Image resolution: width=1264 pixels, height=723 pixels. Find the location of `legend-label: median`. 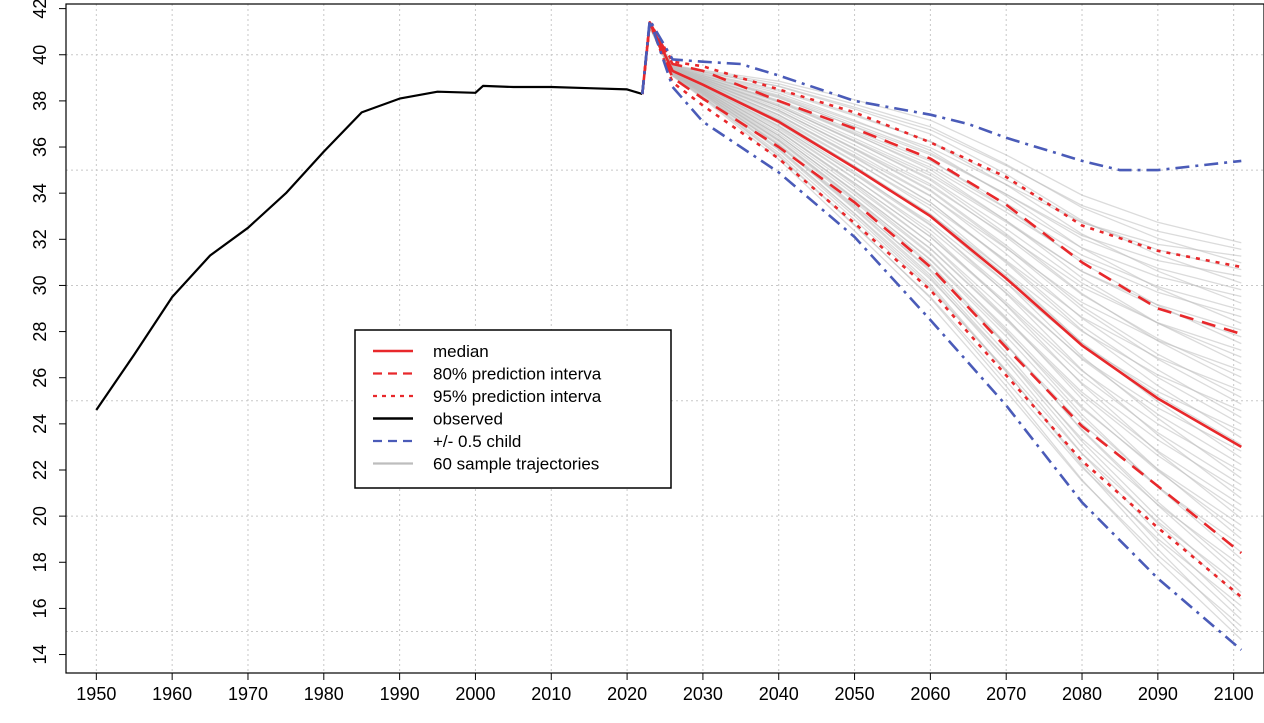

legend-label: median is located at coordinates (461, 351).